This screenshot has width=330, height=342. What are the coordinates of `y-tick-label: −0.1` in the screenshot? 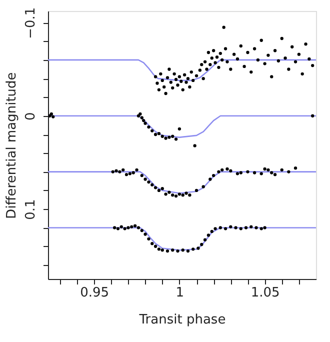 It's located at (31, 23).